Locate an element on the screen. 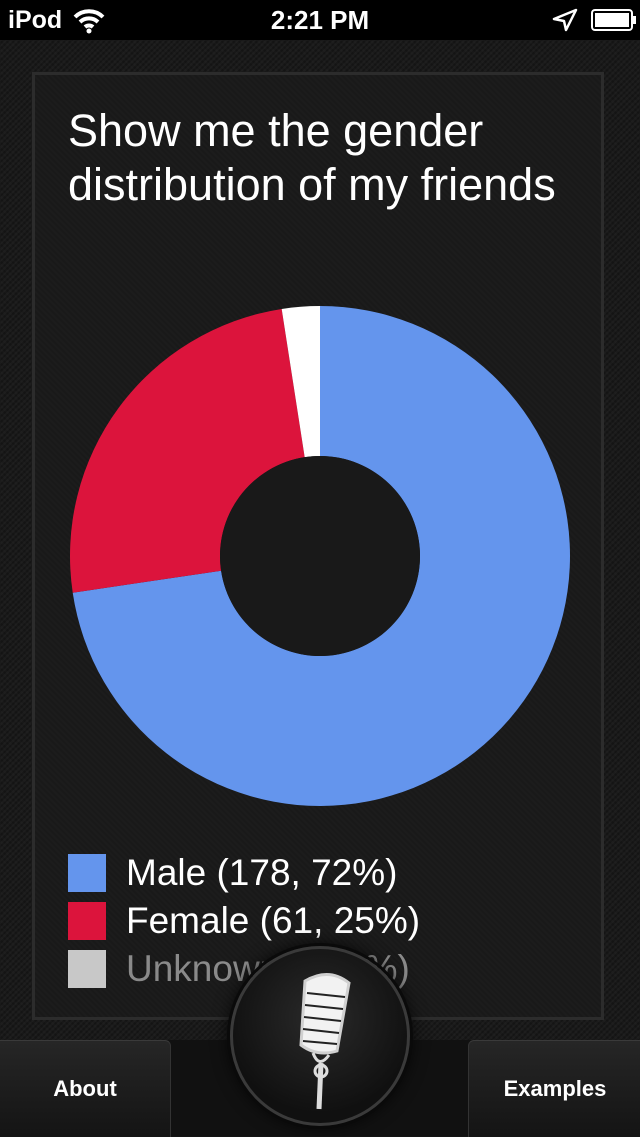 The height and width of the screenshot is (1137, 640). status-bar: iPod 2:21 PM is located at coordinates (320, 20).